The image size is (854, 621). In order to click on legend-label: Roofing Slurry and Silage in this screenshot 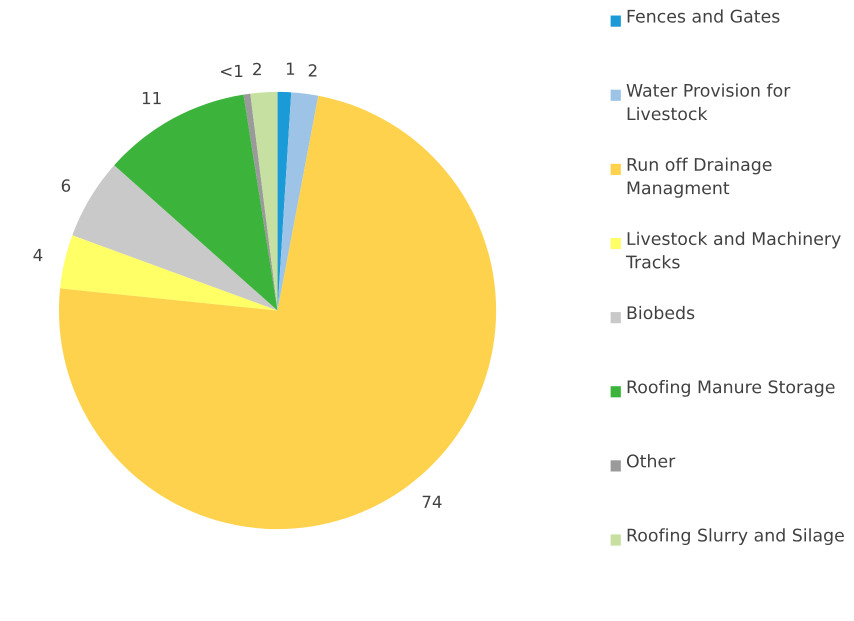, I will do `click(736, 537)`.